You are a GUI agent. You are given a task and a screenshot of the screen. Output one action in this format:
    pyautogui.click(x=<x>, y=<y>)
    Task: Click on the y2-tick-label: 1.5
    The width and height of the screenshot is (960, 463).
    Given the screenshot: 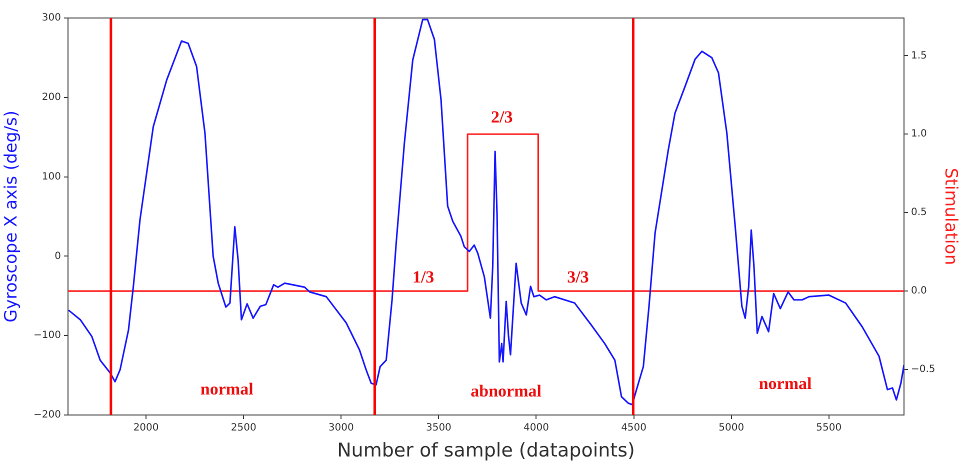 What is the action you would take?
    pyautogui.click(x=919, y=56)
    